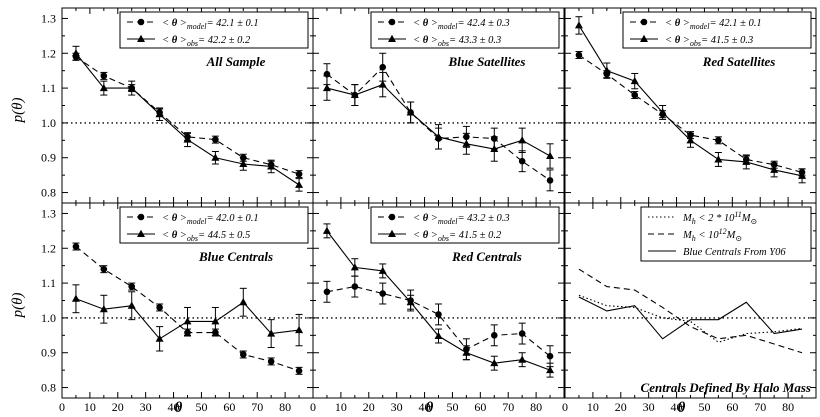 The width and height of the screenshot is (820, 417). What do you see at coordinates (457, 236) in the screenshot?
I see `legend-label: < θ >obs= 41.5 ± 0.2` at bounding box center [457, 236].